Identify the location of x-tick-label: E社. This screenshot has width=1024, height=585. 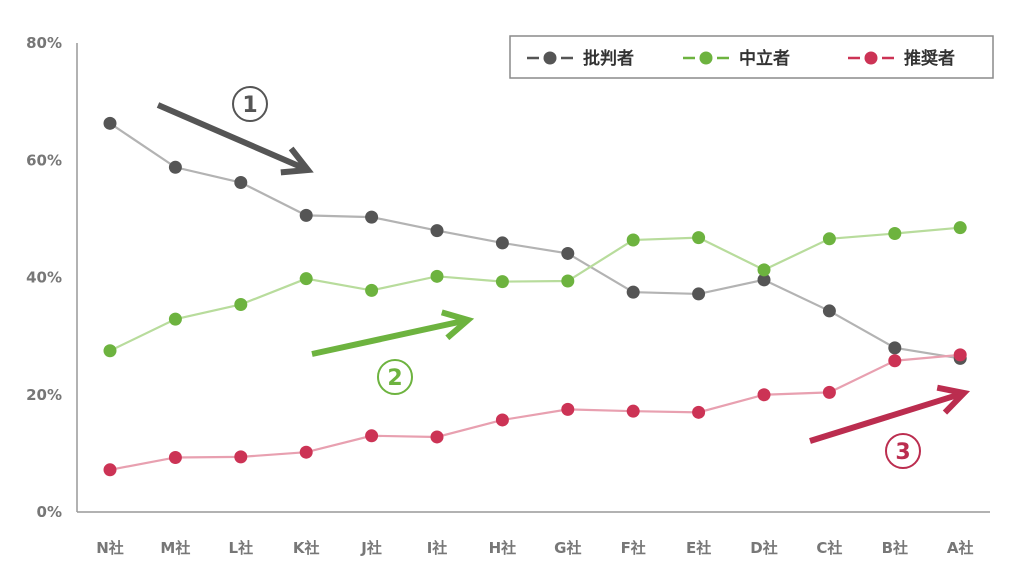
(698, 548).